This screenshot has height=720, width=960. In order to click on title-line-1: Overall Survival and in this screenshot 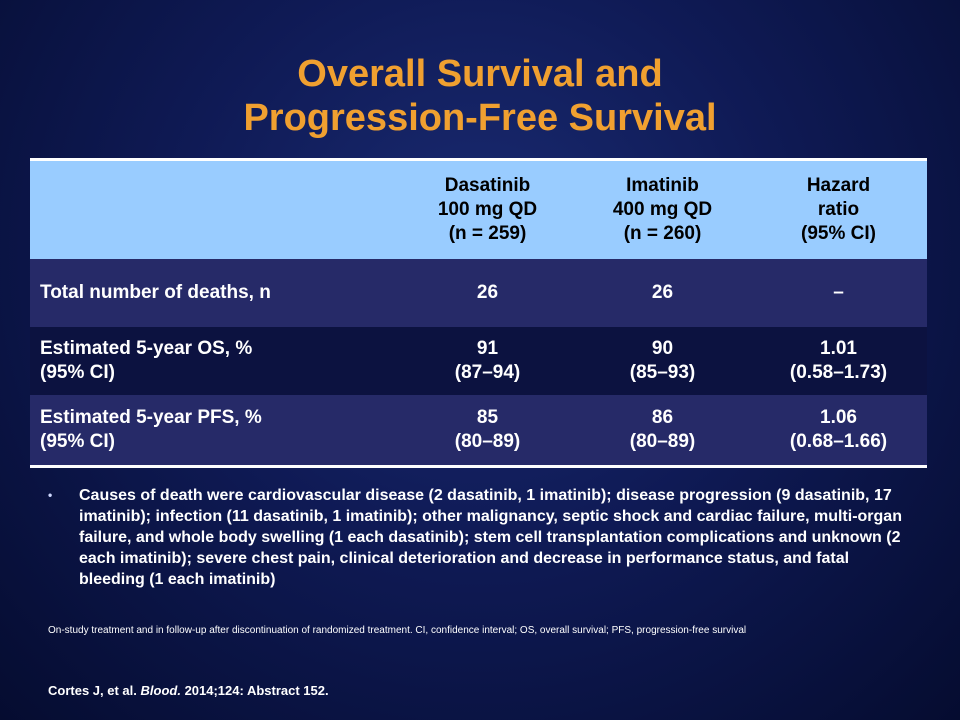, I will do `click(480, 74)`.